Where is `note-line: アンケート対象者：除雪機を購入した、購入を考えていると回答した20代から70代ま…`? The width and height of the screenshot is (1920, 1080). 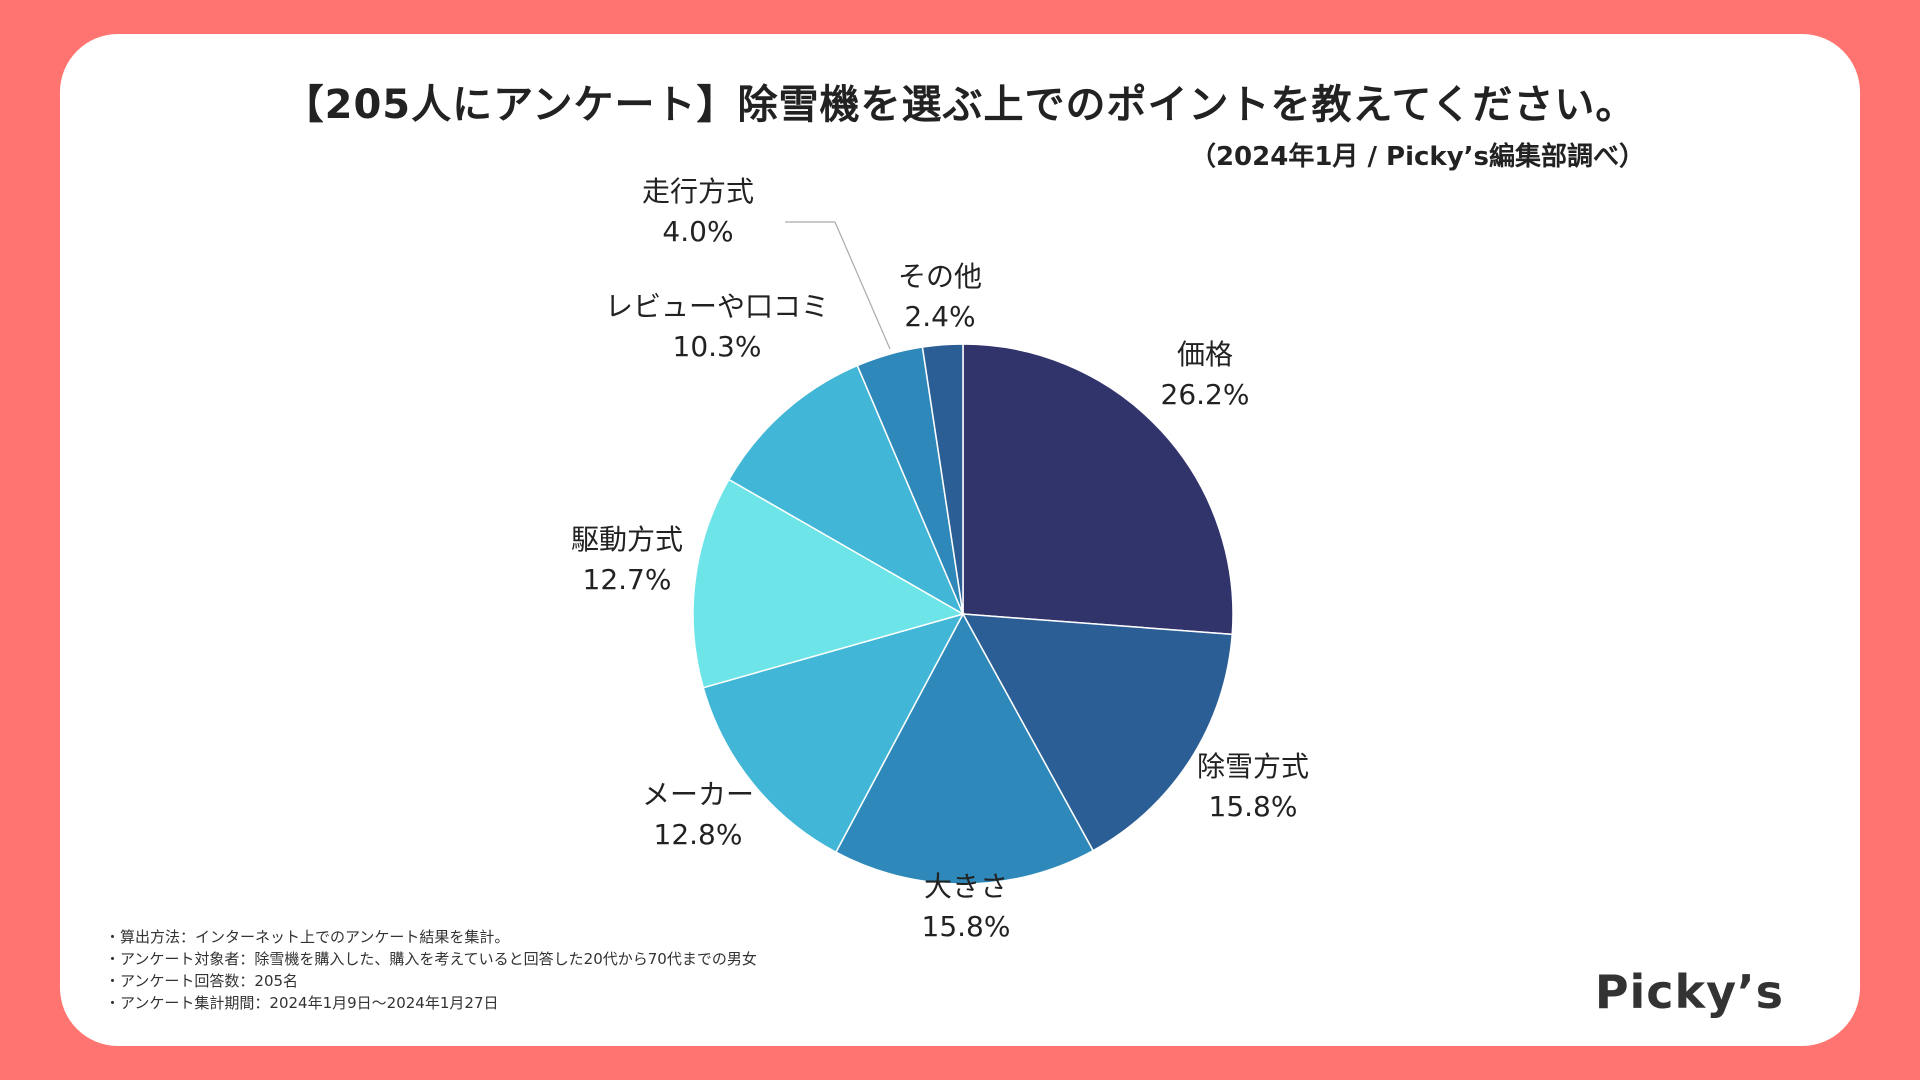
note-line: アンケート対象者：除雪機を購入した、購入を考えていると回答した20代から70代ま… is located at coordinates (431, 959).